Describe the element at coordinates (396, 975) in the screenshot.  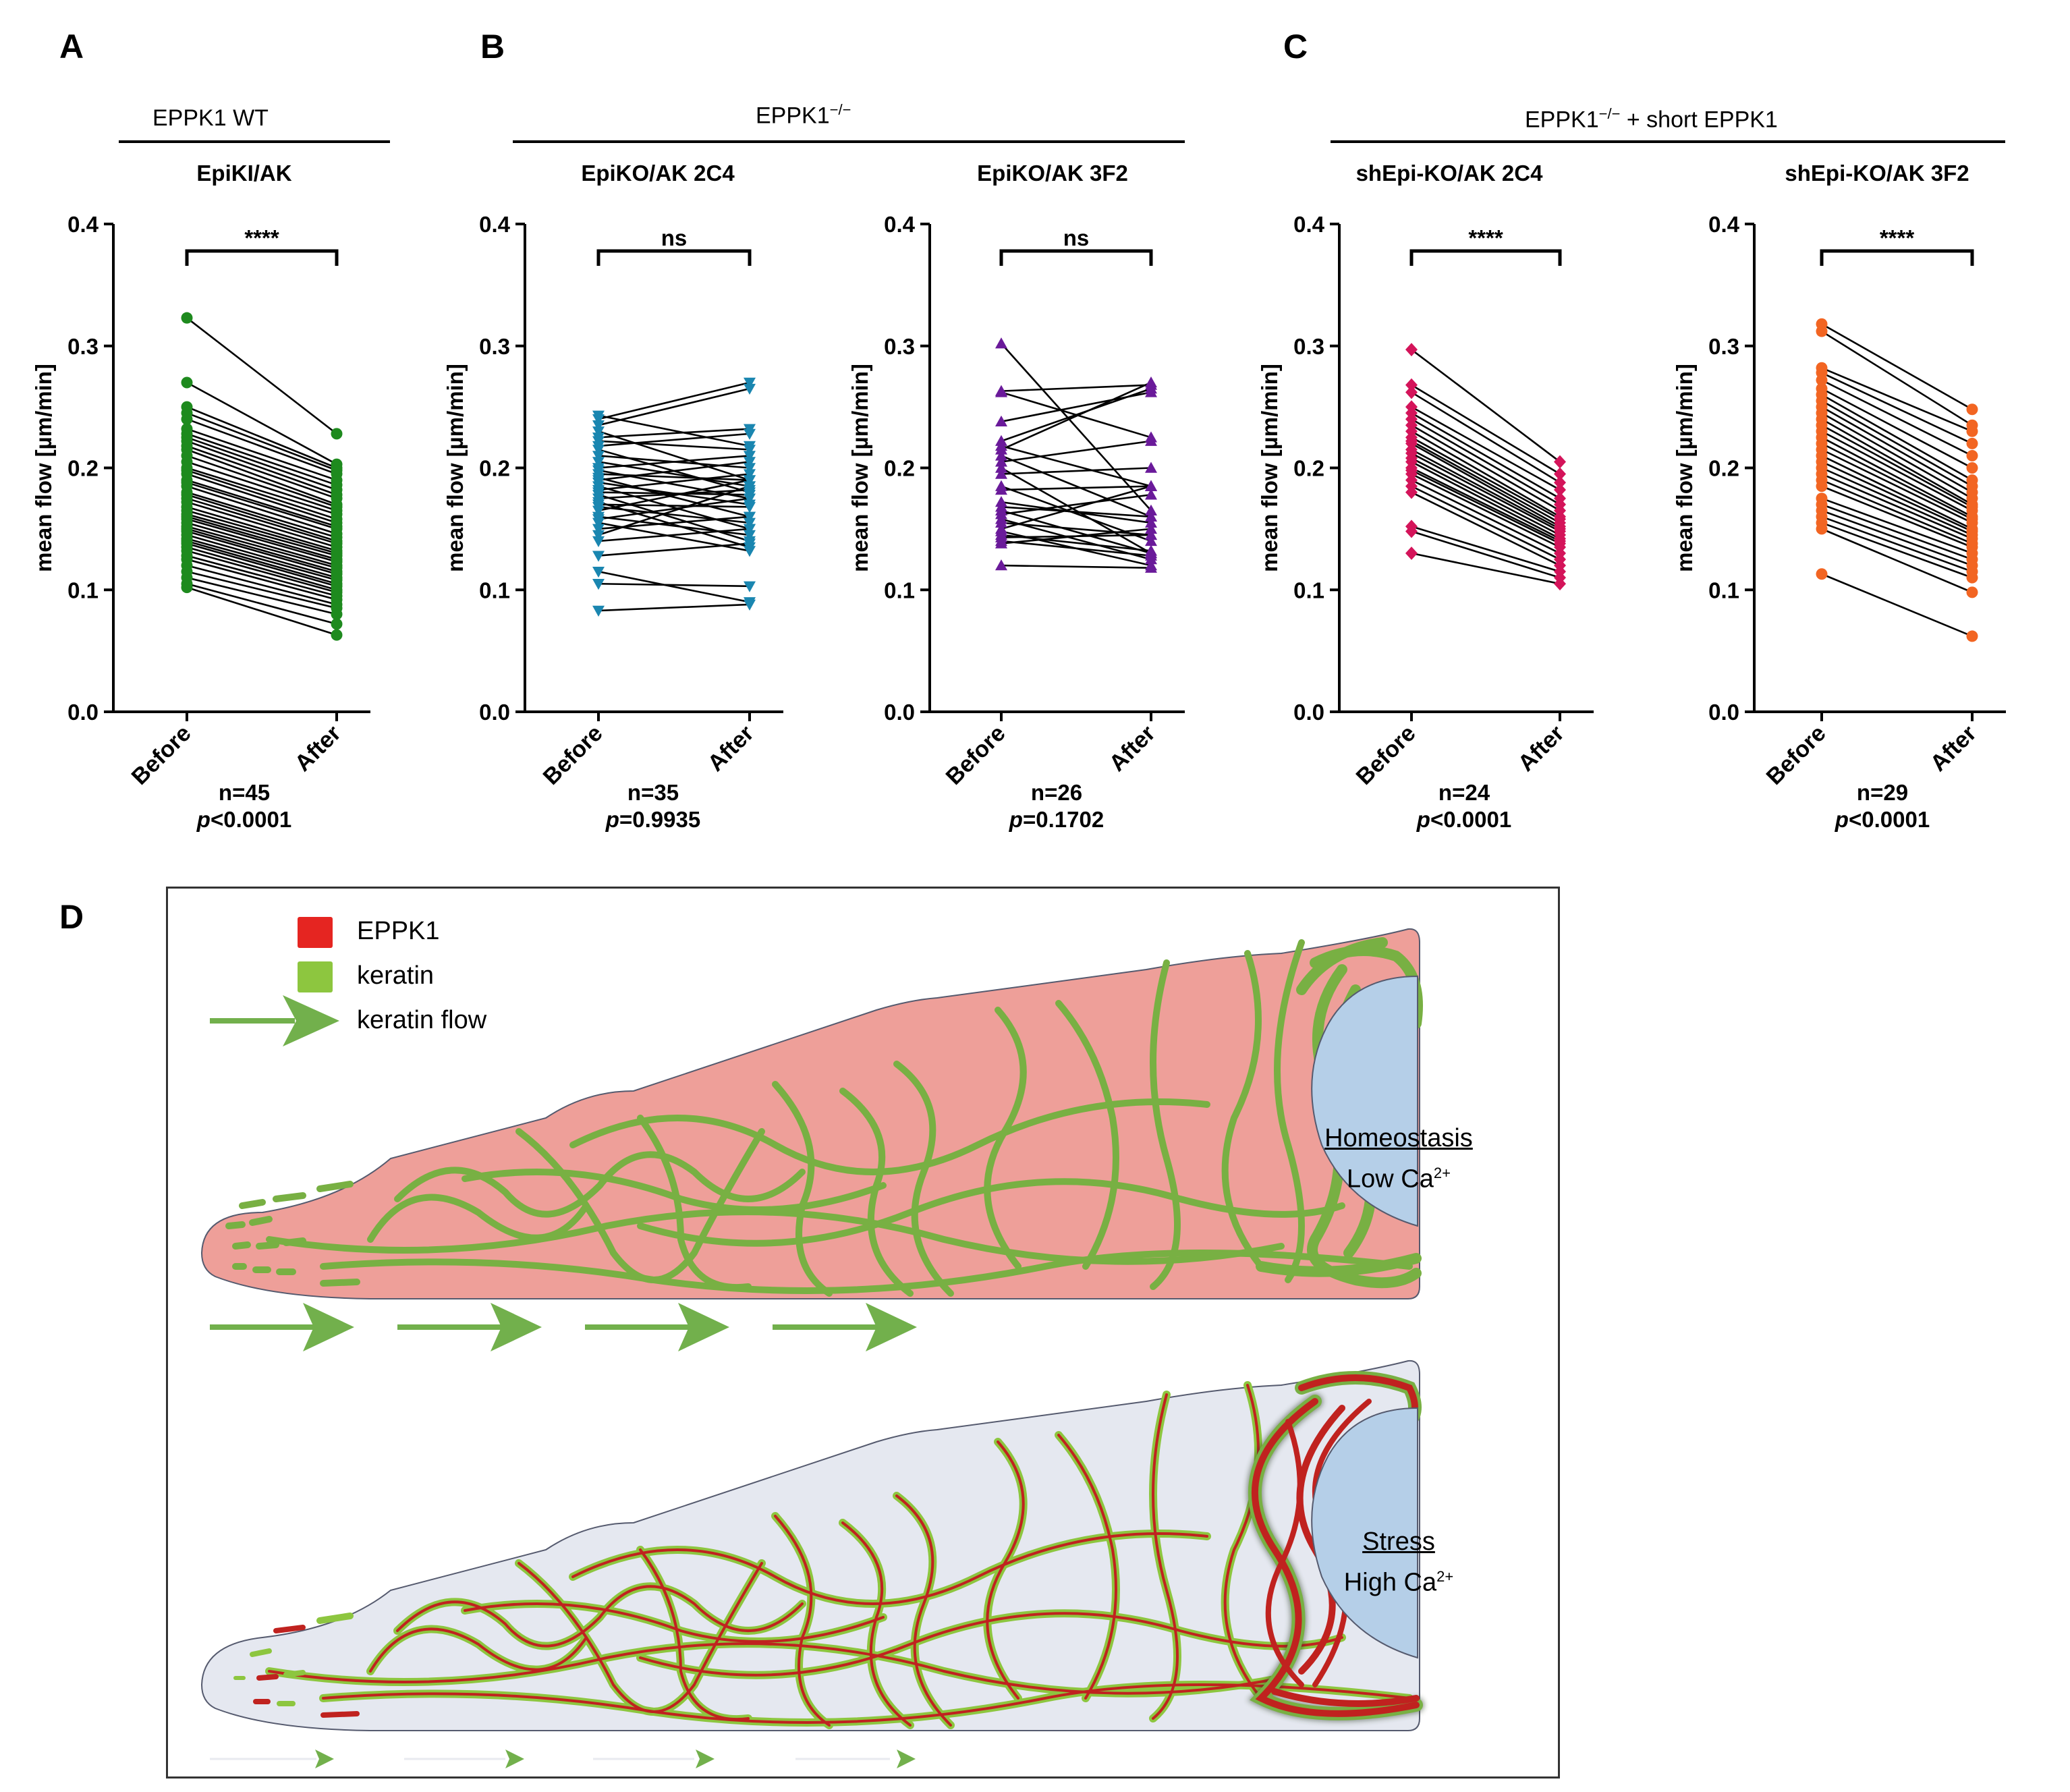
I see `legend-label-keratin: keratin` at that location.